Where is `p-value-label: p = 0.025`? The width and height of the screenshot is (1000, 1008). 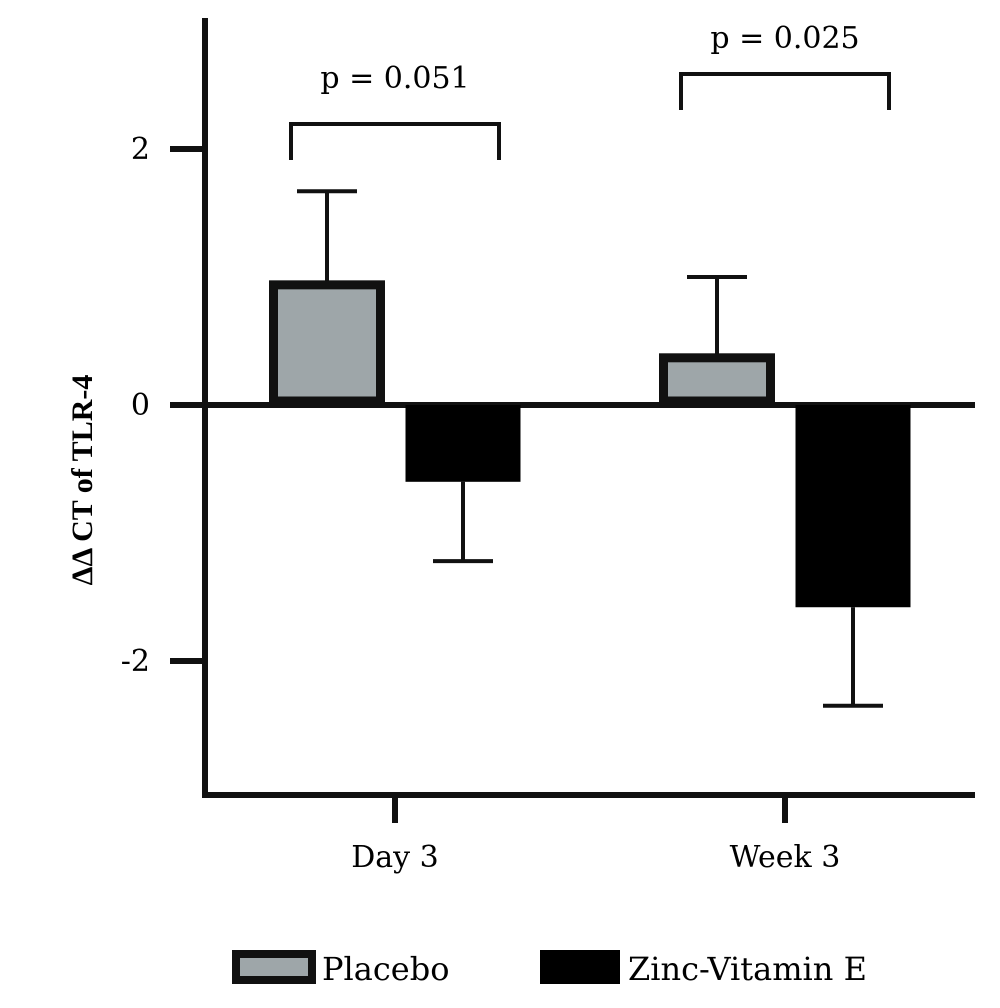 p-value-label: p = 0.025 is located at coordinates (784, 38).